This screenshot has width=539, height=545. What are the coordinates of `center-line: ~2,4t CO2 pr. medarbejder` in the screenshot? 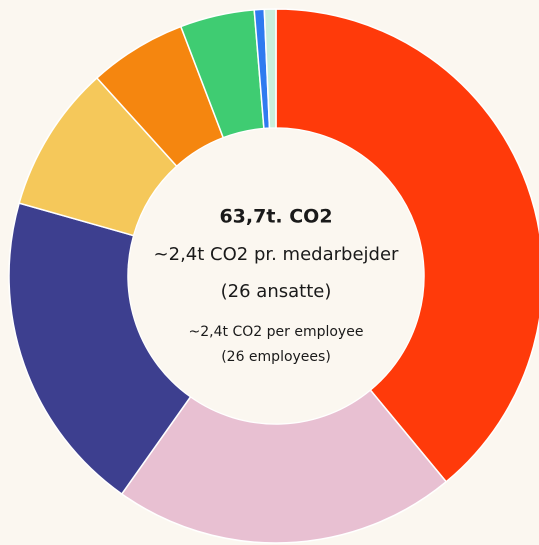 It's located at (276, 254).